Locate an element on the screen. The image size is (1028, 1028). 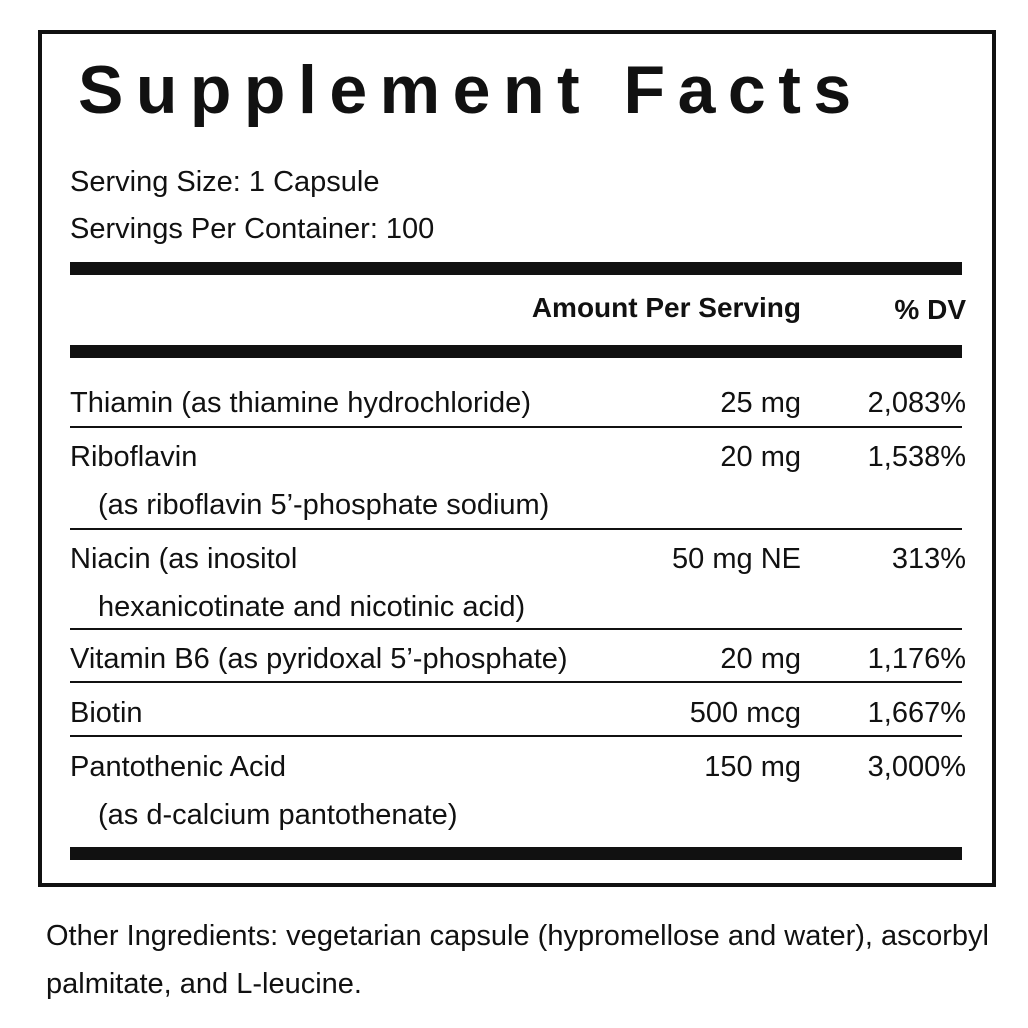
nutrient-amount: 500 mcg is located at coordinates (745, 713).